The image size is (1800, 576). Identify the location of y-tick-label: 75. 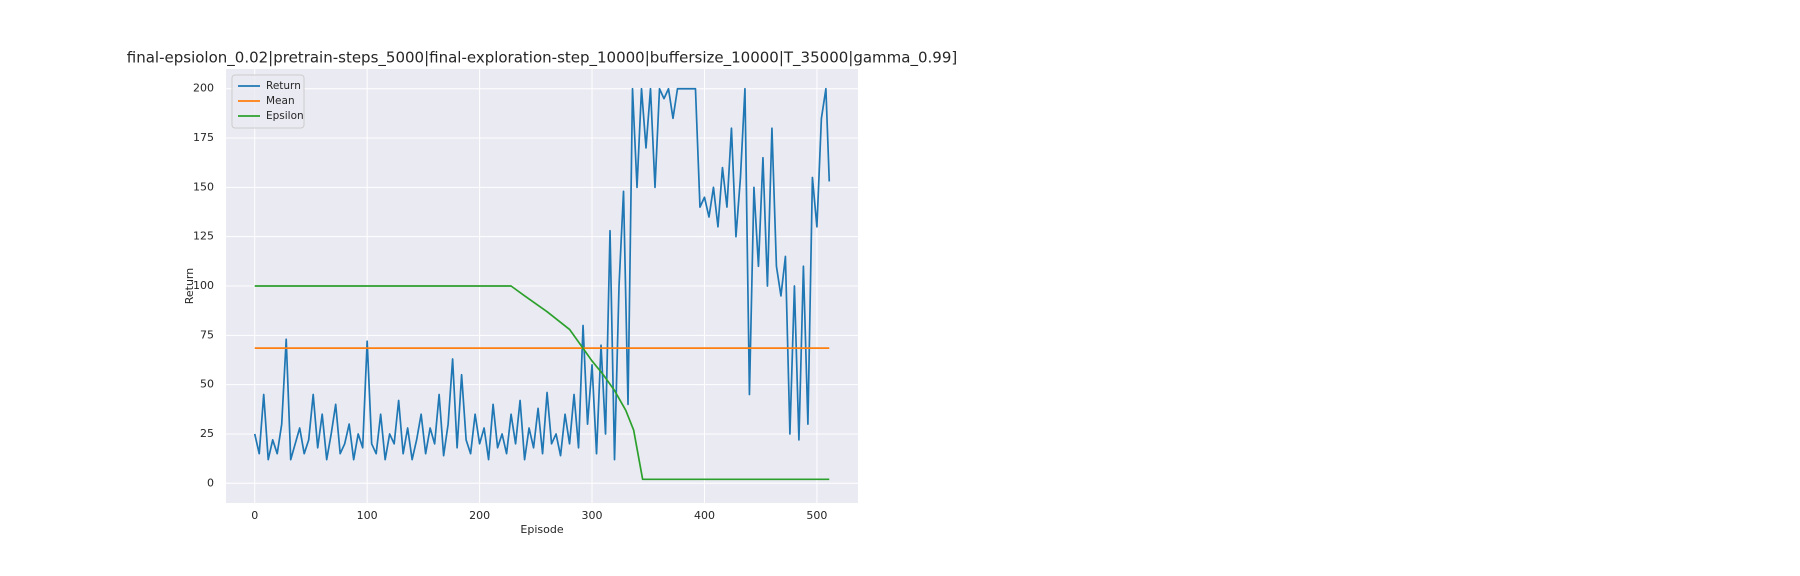
(207, 334).